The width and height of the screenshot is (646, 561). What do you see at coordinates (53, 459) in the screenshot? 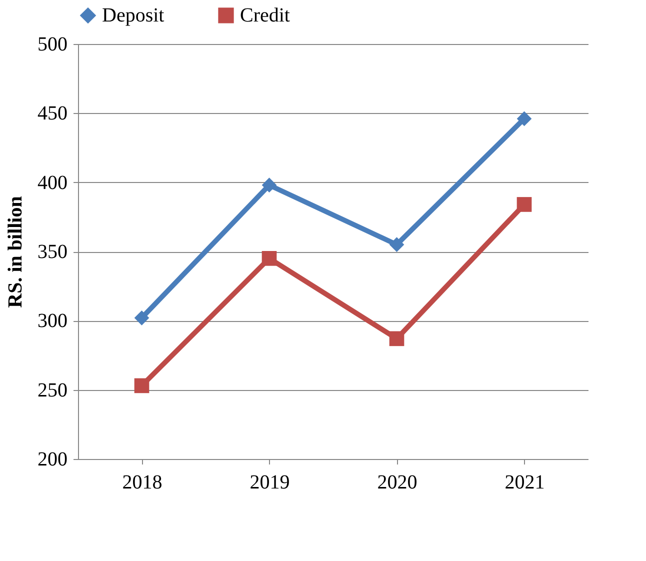
I see `y-tick-label: 200` at bounding box center [53, 459].